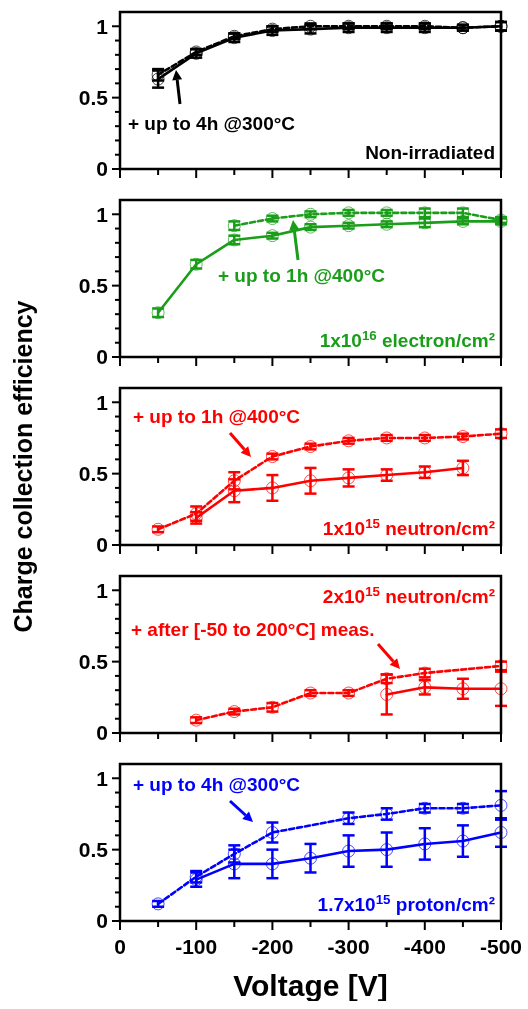 Image resolution: width=528 pixels, height=1009 pixels. Describe the element at coordinates (430, 152) in the screenshot. I see `annotation: Non-irradiated` at that location.